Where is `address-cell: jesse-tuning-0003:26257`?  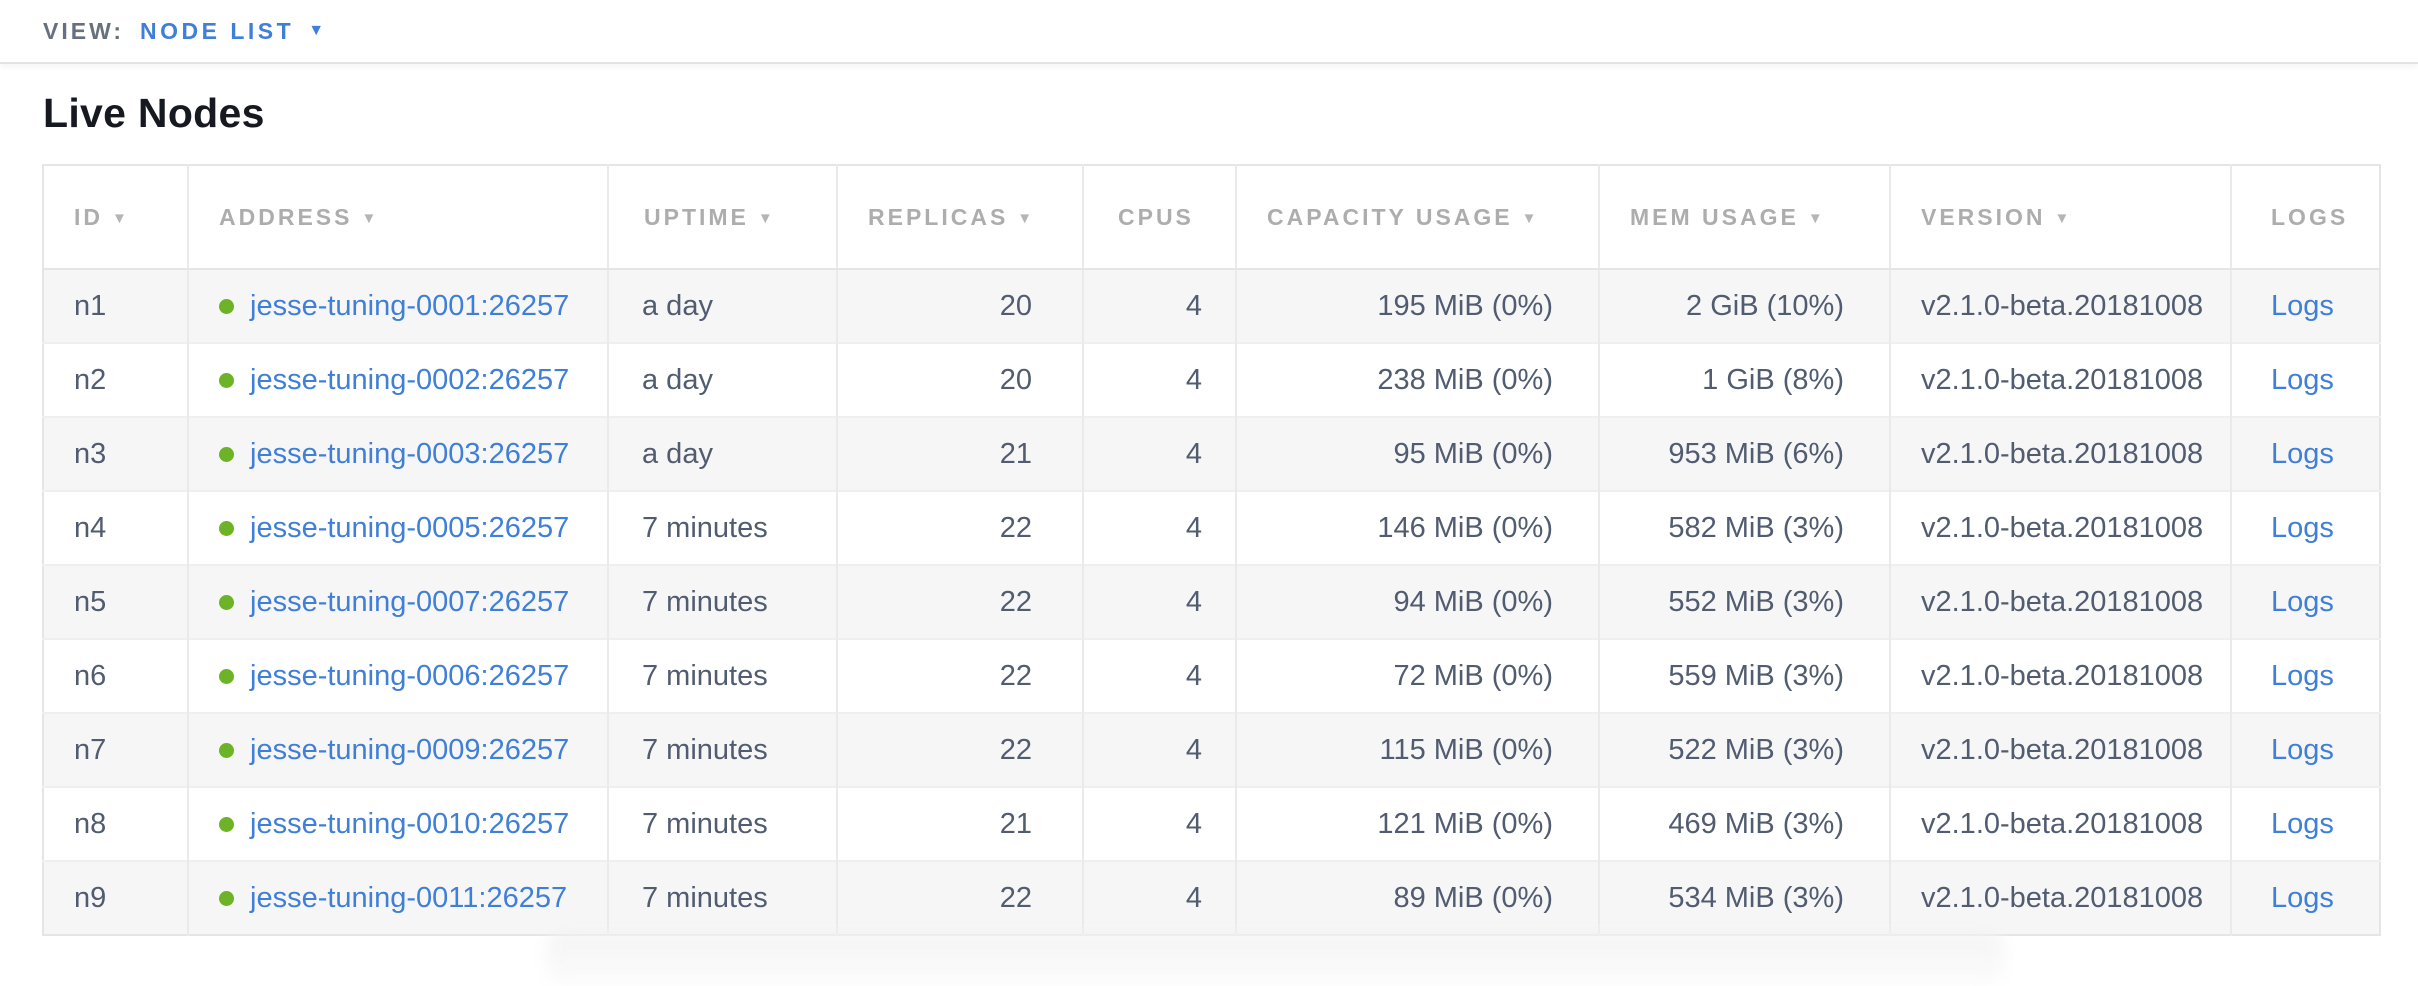 address-cell: jesse-tuning-0003:26257 is located at coordinates (398, 453).